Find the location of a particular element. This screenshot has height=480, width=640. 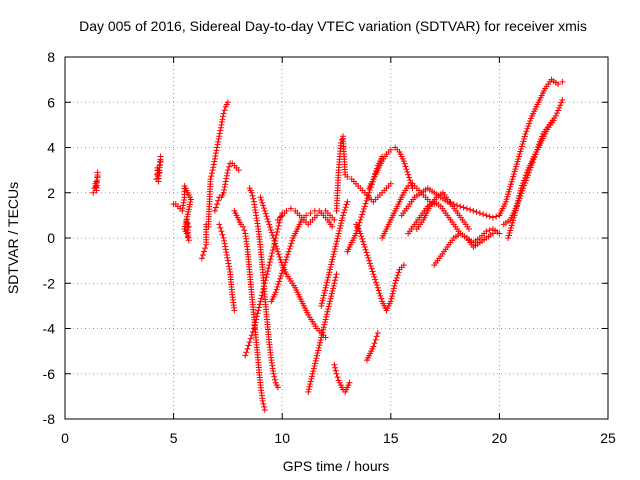

y-tick-label: 2 is located at coordinates (51, 193).